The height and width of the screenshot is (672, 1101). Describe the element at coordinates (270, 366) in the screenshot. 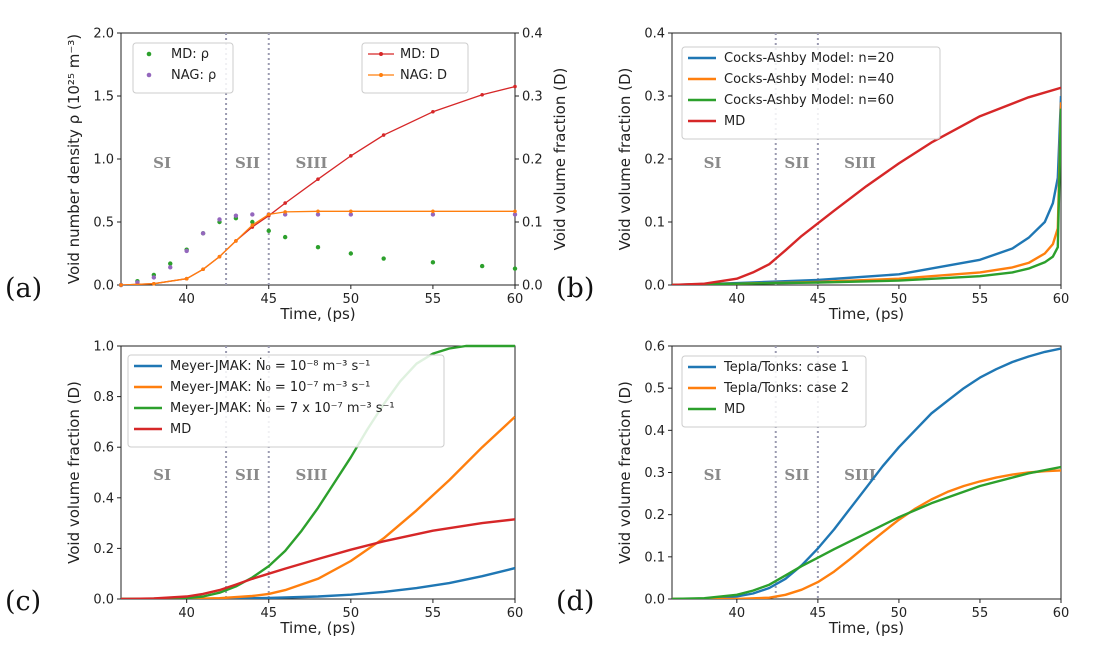

I see `legend-label: Meyer-JMAK: Ṅ₀ = 10⁻⁸ m⁻³ s⁻¹` at that location.